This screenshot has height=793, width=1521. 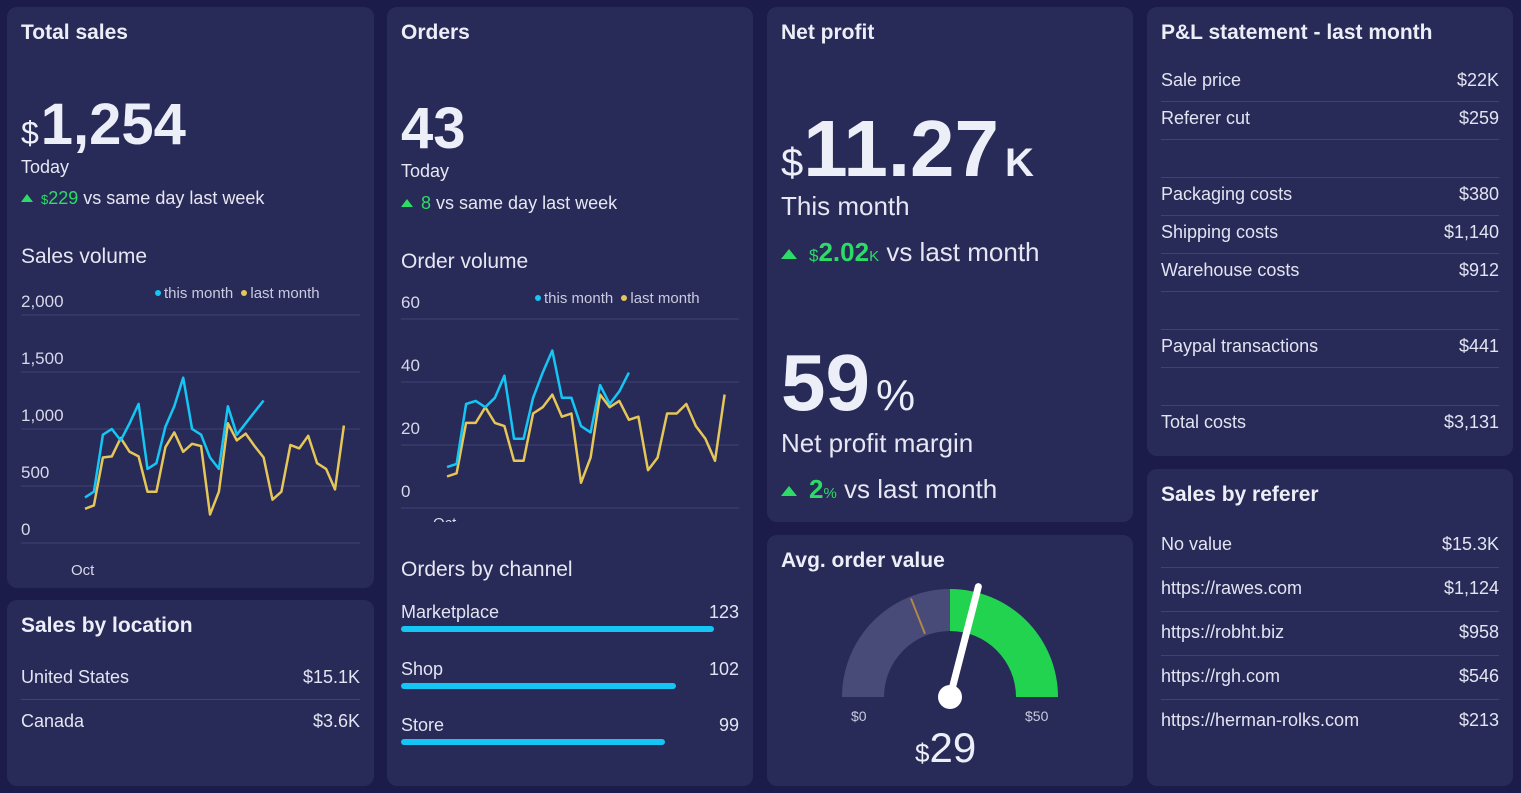 I want to click on y-tick-label: 1,000, so click(x=42, y=415).